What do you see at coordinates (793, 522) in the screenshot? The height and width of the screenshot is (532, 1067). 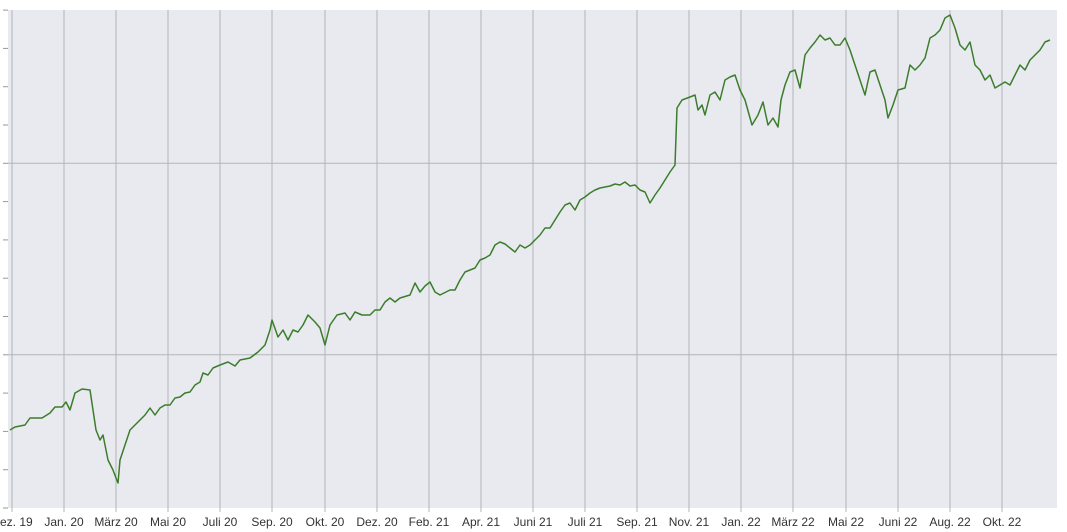 I see `x-tick-label: März 22` at bounding box center [793, 522].